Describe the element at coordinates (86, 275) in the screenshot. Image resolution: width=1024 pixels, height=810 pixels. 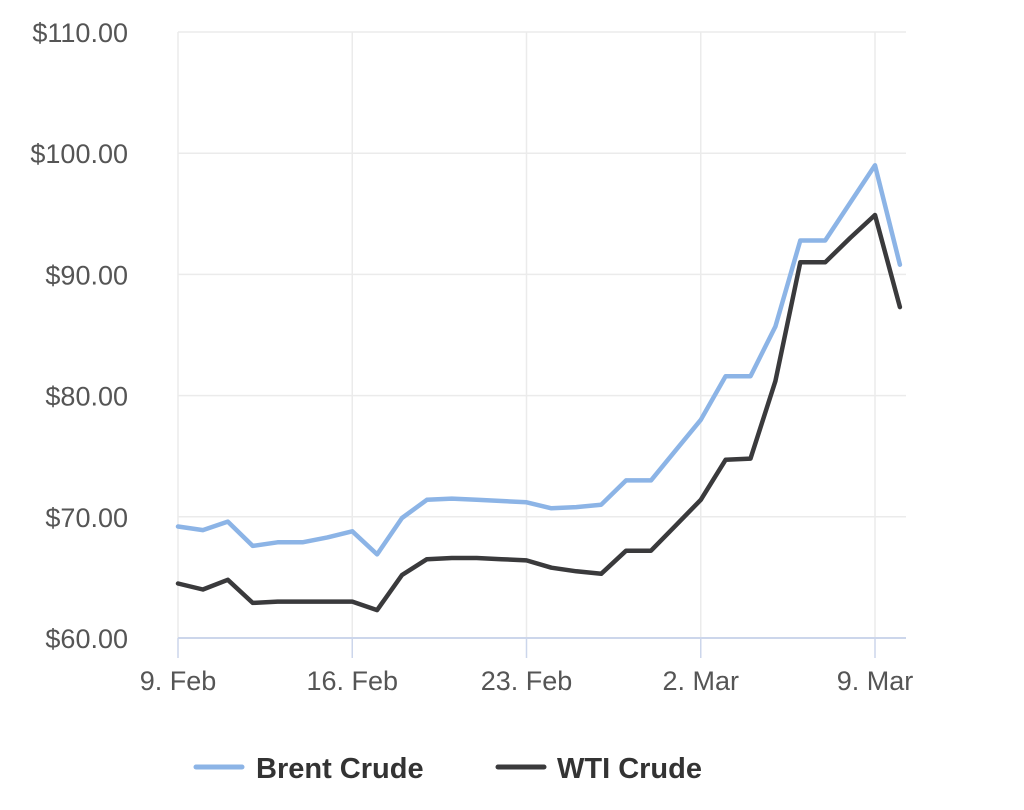
I see `y-tick-label: $90.00` at that location.